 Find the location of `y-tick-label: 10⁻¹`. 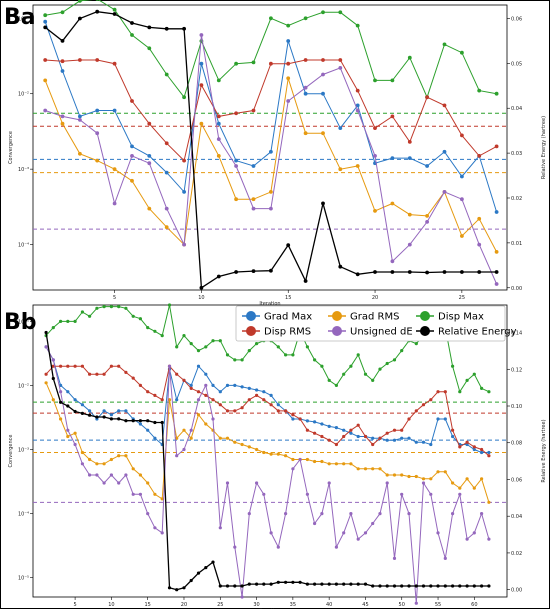

y-tick-label: 10⁻¹ is located at coordinates (23, 322).